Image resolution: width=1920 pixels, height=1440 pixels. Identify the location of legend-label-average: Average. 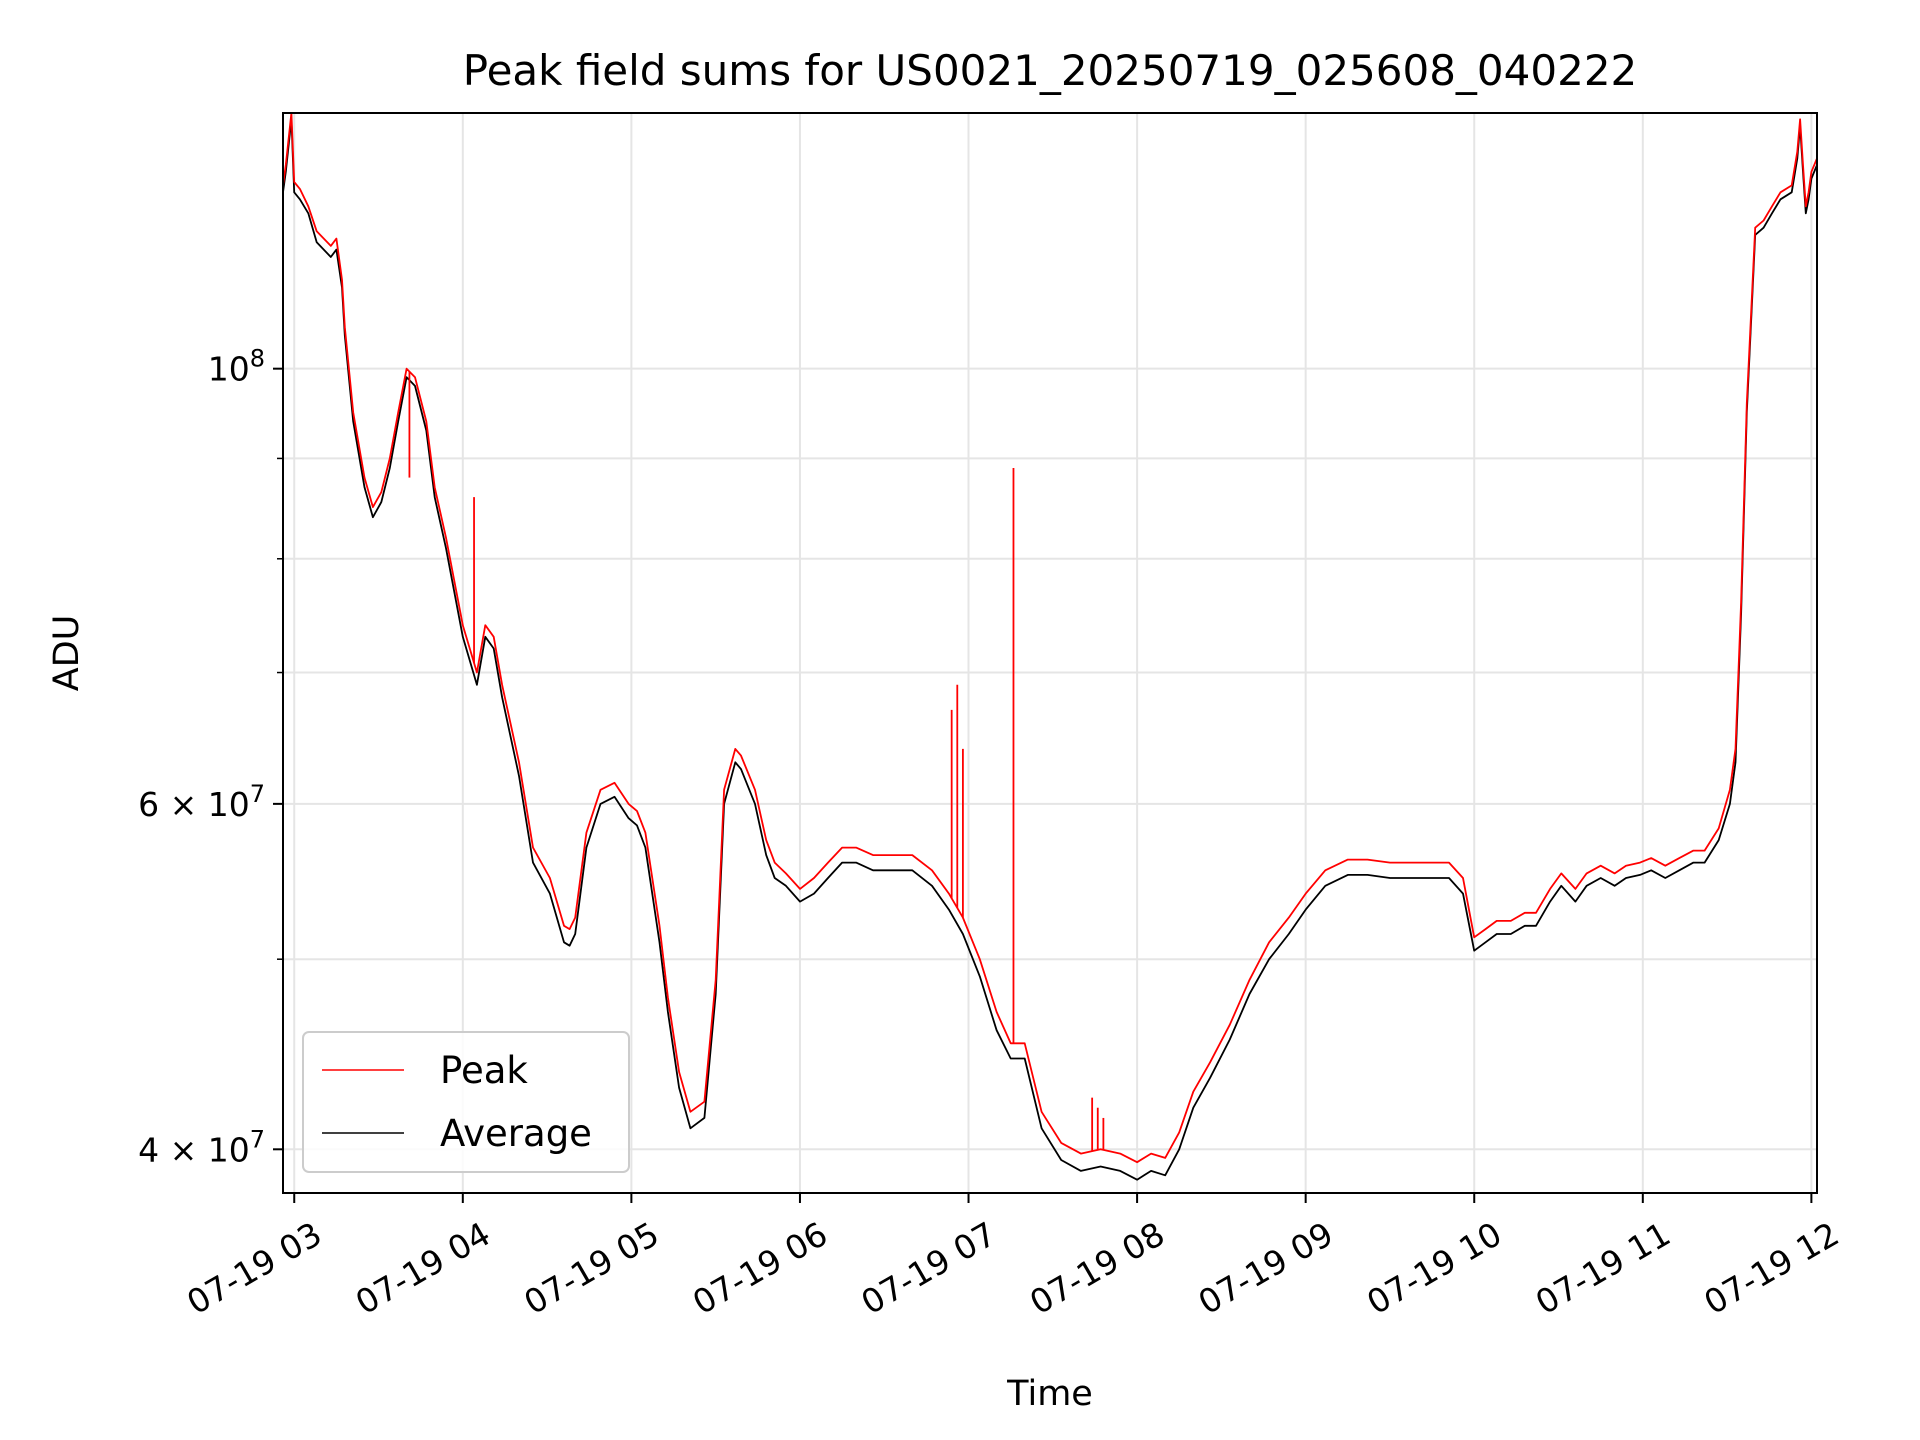
(516, 1133).